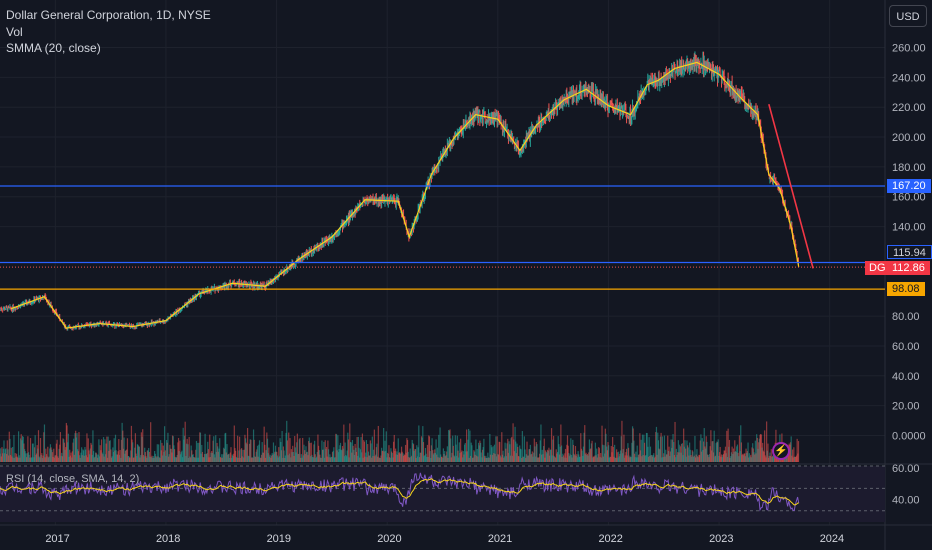 The height and width of the screenshot is (550, 932). I want to click on time-tick-label: 2018, so click(168, 539).